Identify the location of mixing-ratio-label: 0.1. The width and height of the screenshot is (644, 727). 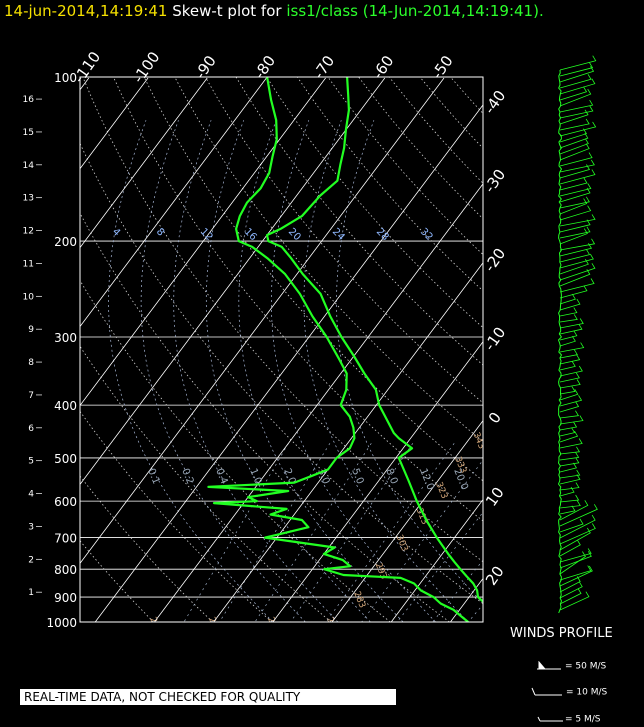
(153, 476).